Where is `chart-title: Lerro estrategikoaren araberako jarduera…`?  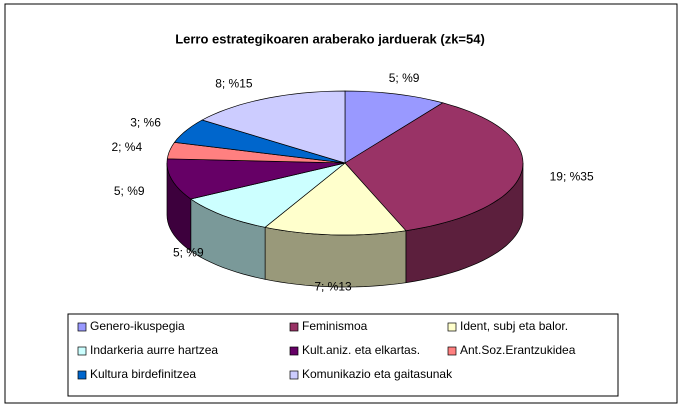 chart-title: Lerro estrategikoaren araberako jarduera… is located at coordinates (330, 38).